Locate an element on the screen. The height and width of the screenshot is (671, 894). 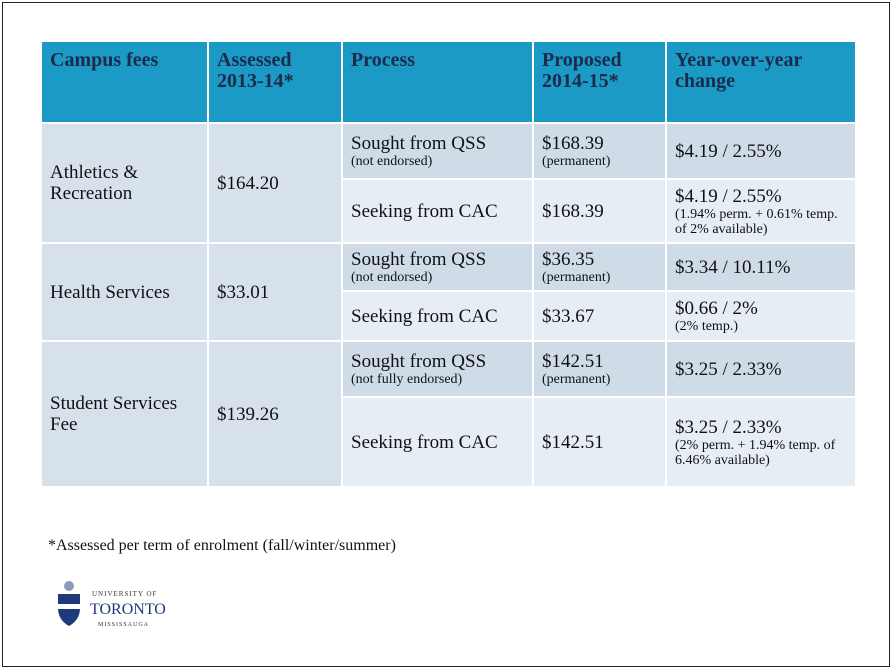
logo-line: MISSISSAUGA is located at coordinates (123, 625).